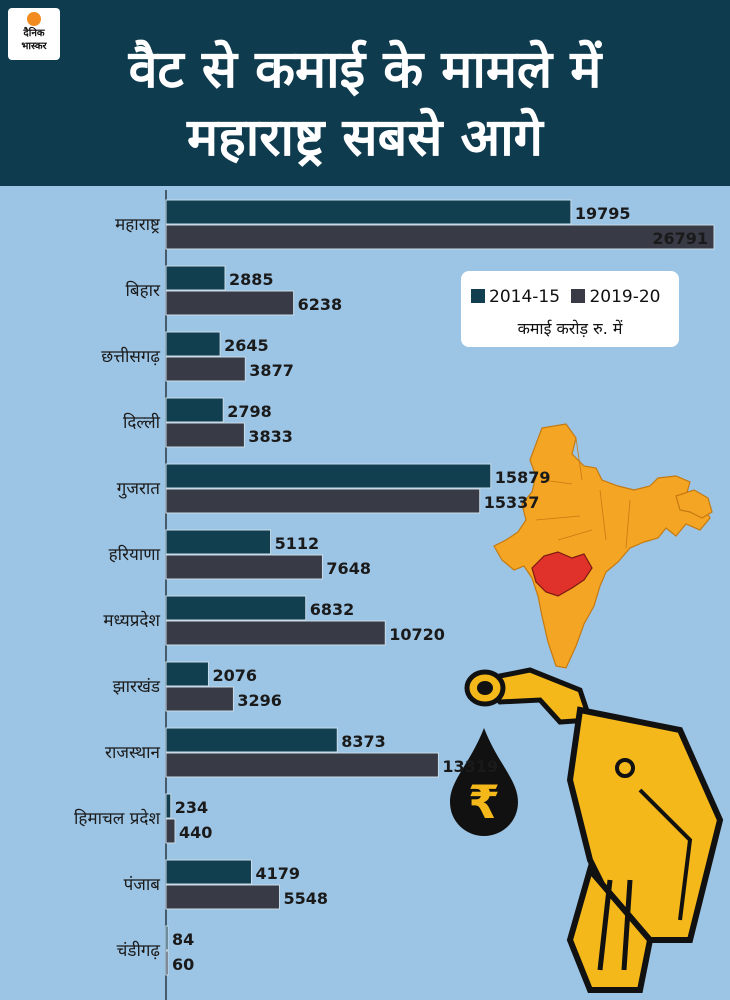 Image resolution: width=730 pixels, height=1000 pixels. Describe the element at coordinates (249, 411) in the screenshot. I see `bar-value-label: 2798` at that location.